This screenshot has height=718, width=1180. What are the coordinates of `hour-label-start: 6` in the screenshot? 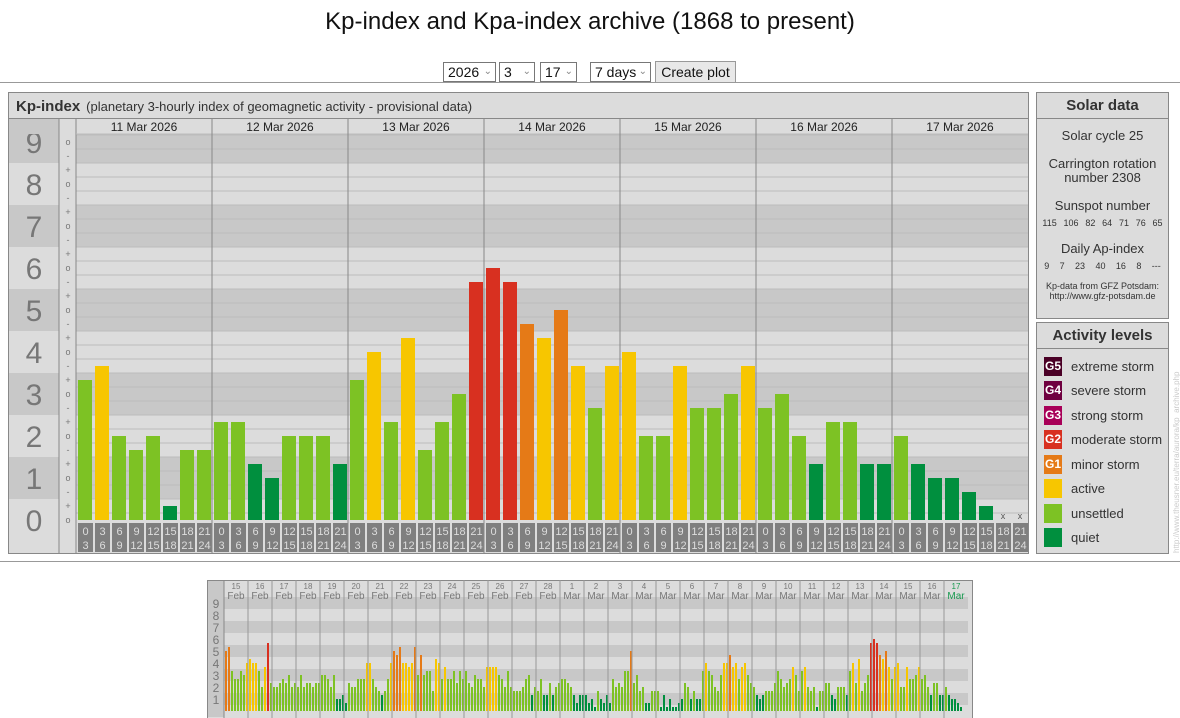 It's located at (935, 532).